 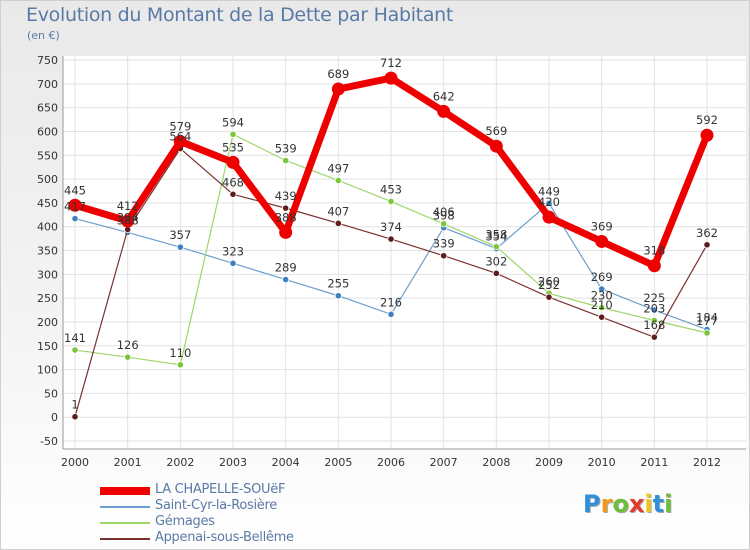 What do you see at coordinates (216, 505) in the screenshot?
I see `legend-label: Saint-Cyr-la-Rosière` at bounding box center [216, 505].